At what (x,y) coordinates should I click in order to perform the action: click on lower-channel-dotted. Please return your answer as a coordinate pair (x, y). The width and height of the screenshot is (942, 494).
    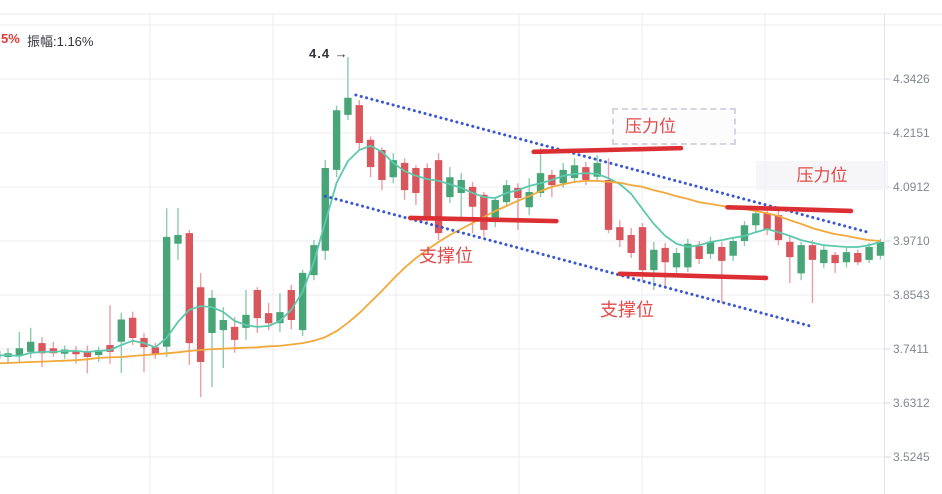
    Looking at the image, I should click on (567, 261).